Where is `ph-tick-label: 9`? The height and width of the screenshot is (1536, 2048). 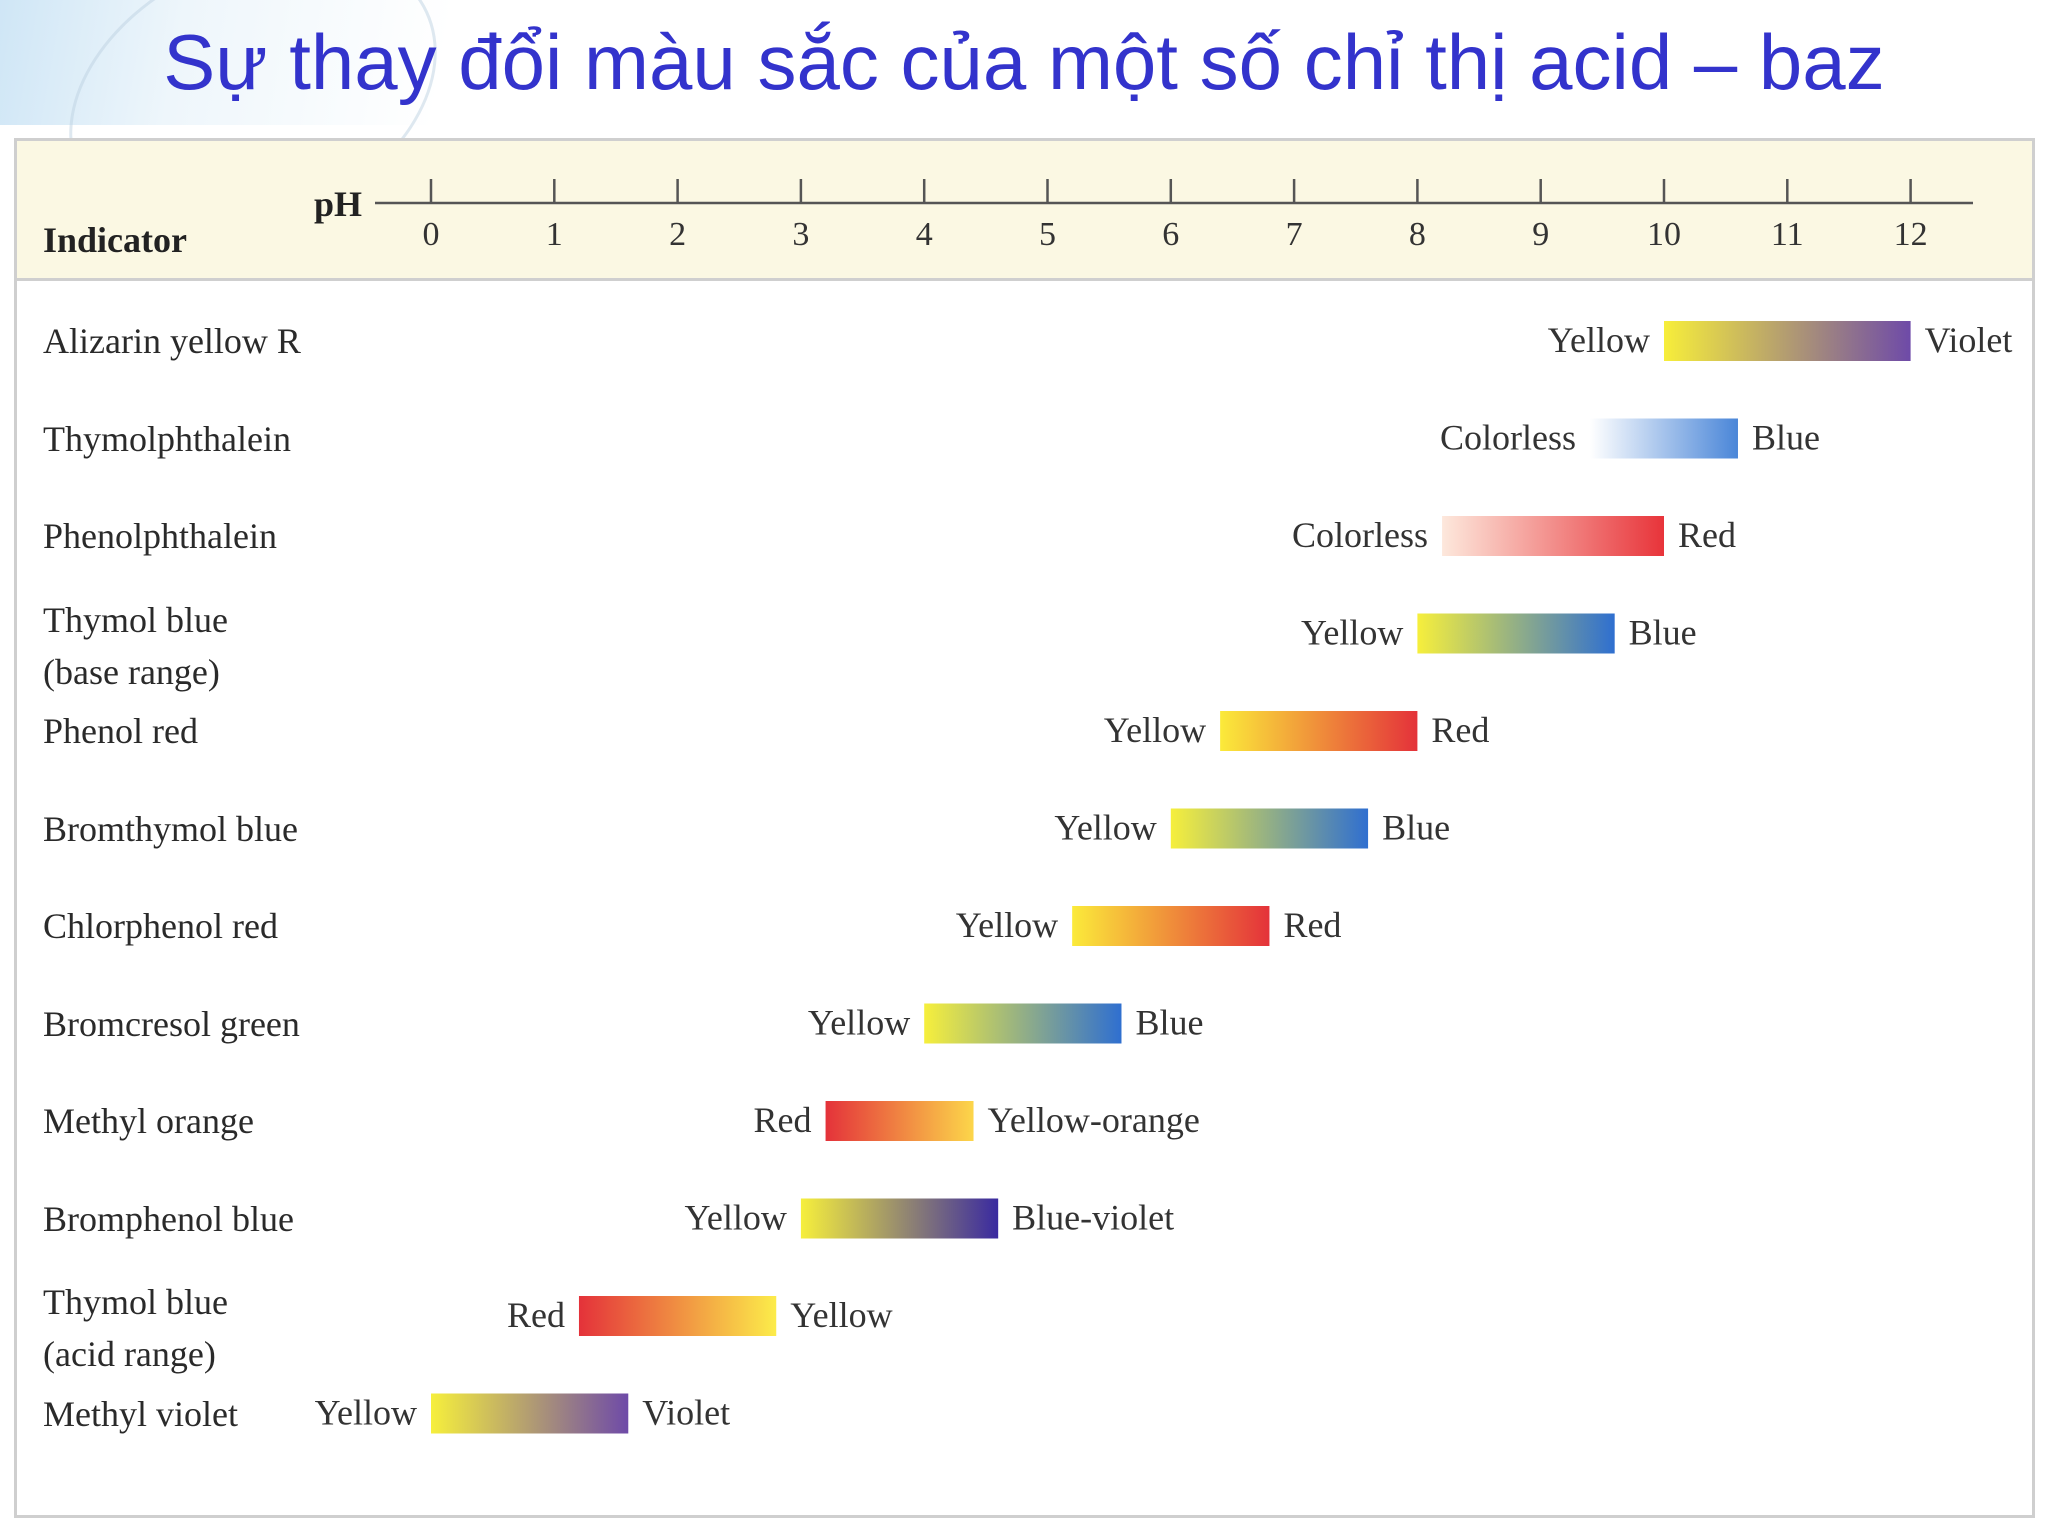
ph-tick-label: 9 is located at coordinates (1540, 234).